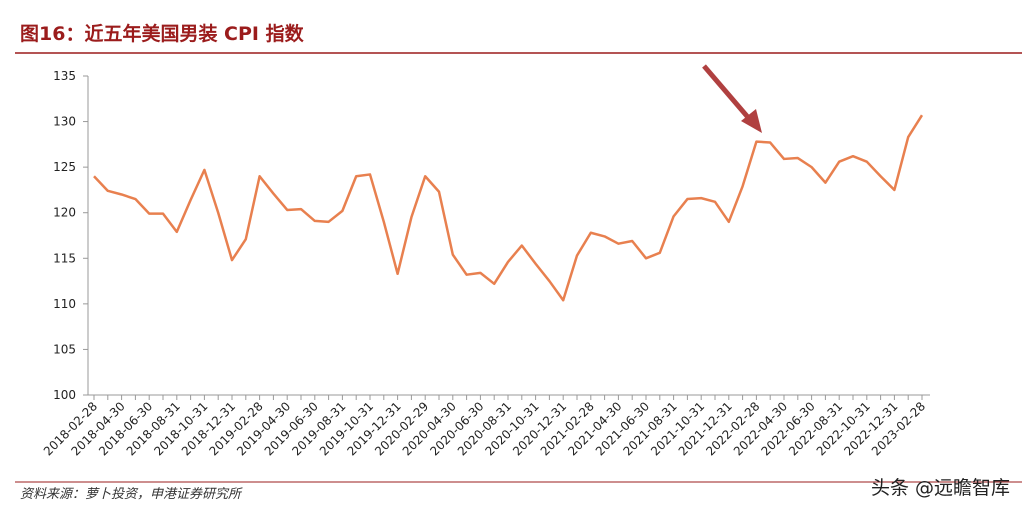  I want to click on y-tick-label: 130, so click(64, 122).